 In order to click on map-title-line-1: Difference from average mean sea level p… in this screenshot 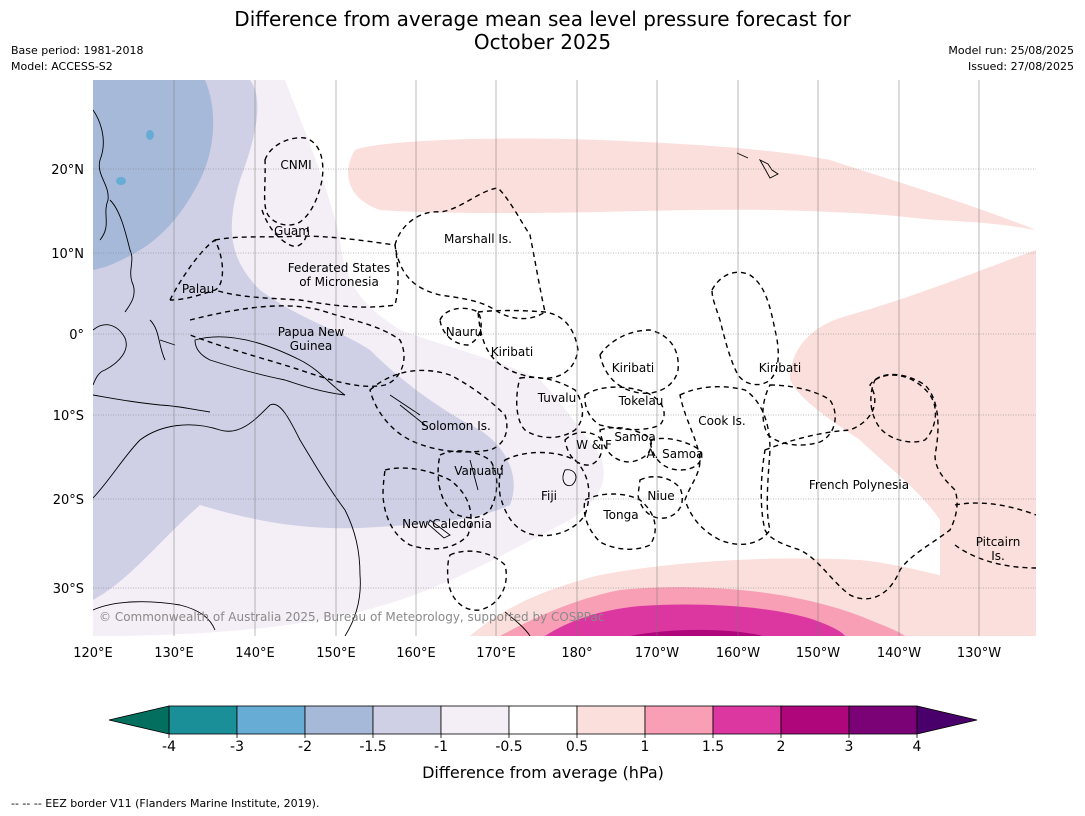, I will do `click(542, 19)`.